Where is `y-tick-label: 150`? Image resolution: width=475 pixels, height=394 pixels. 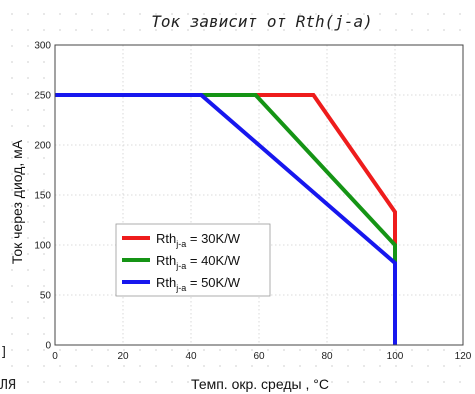
y-tick-label: 150 is located at coordinates (42, 196).